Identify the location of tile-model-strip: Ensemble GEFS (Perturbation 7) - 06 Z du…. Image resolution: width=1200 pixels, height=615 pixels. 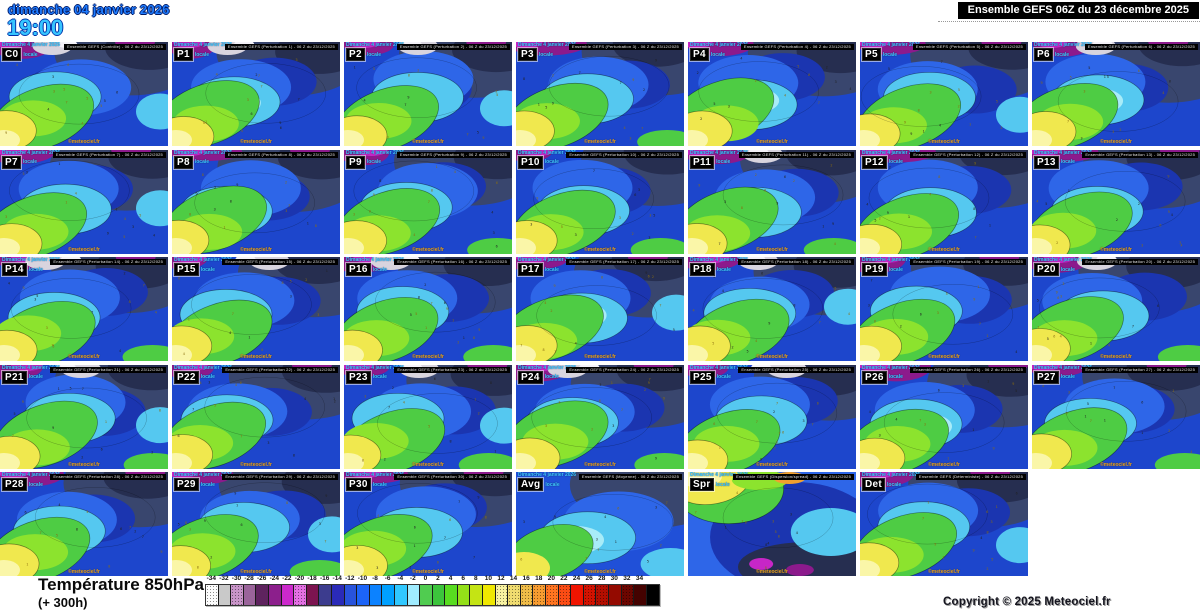
(109, 154).